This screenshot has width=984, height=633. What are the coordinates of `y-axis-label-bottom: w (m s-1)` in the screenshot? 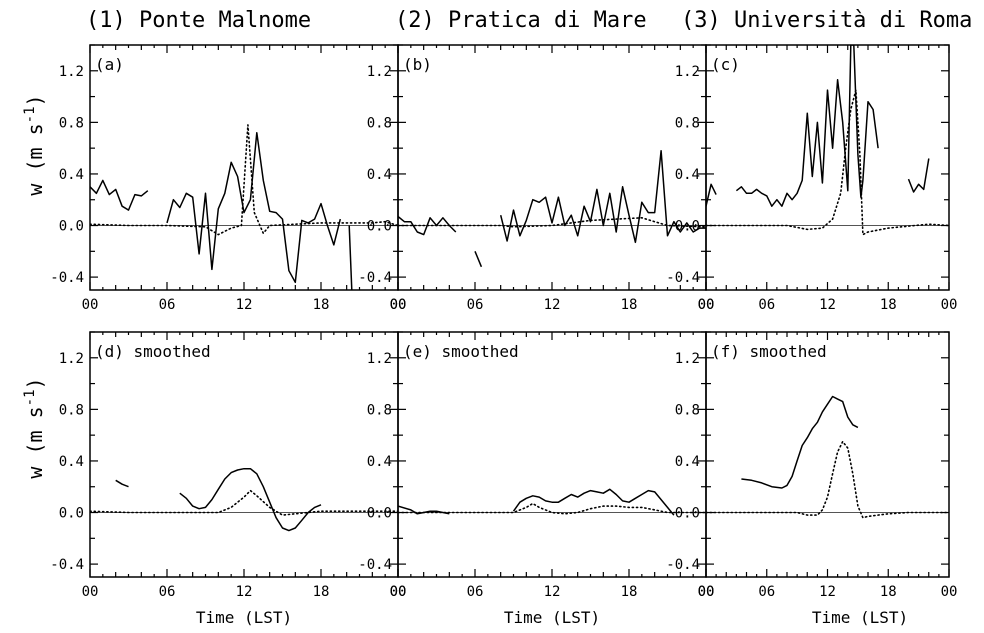 It's located at (34, 427).